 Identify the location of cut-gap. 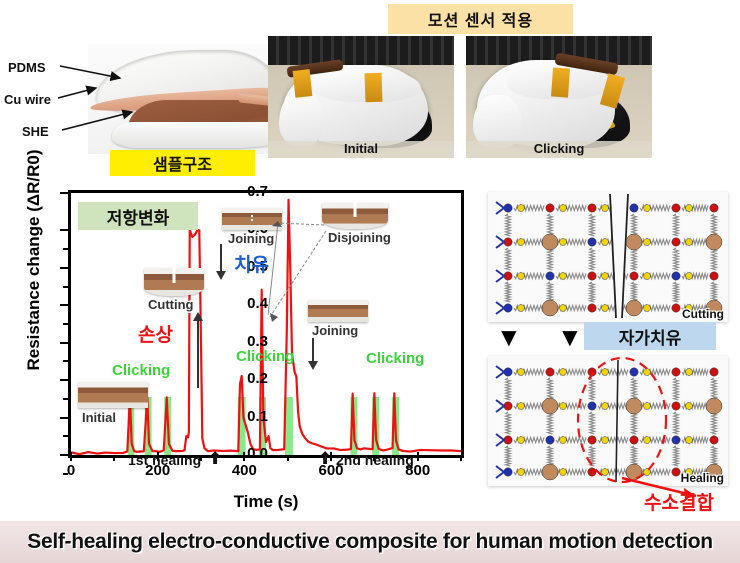
(620, 256).